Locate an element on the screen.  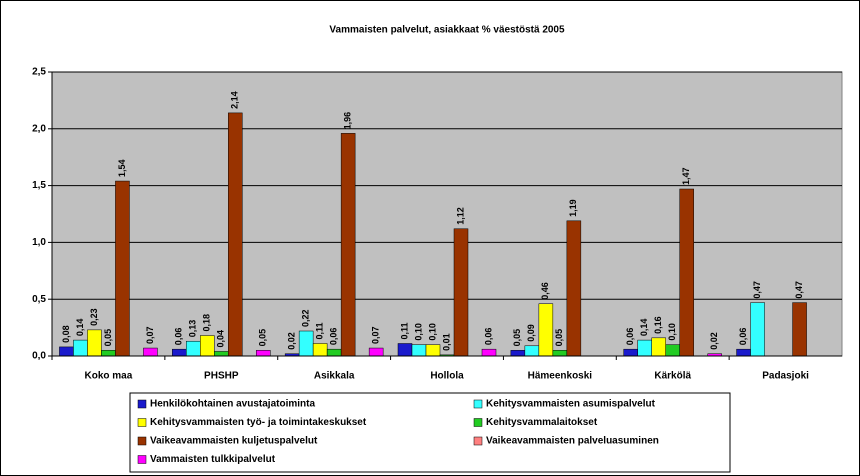
y-tick-label: 2,5 is located at coordinates (39, 72).